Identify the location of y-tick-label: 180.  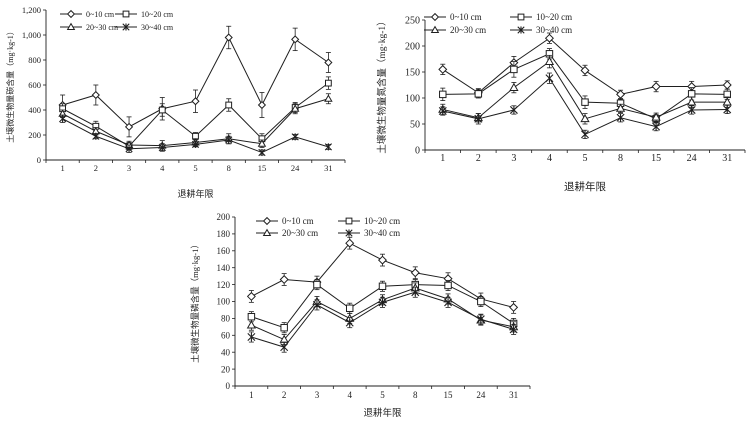
(224, 234).